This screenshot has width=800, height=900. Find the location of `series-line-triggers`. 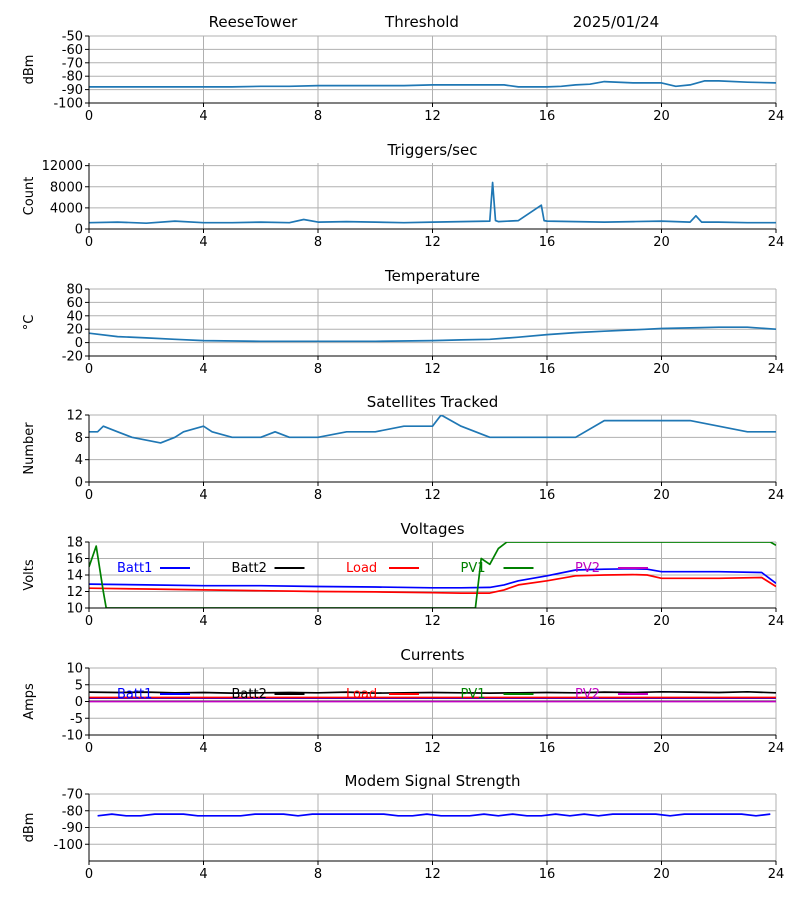

series-line-triggers is located at coordinates (432, 203).